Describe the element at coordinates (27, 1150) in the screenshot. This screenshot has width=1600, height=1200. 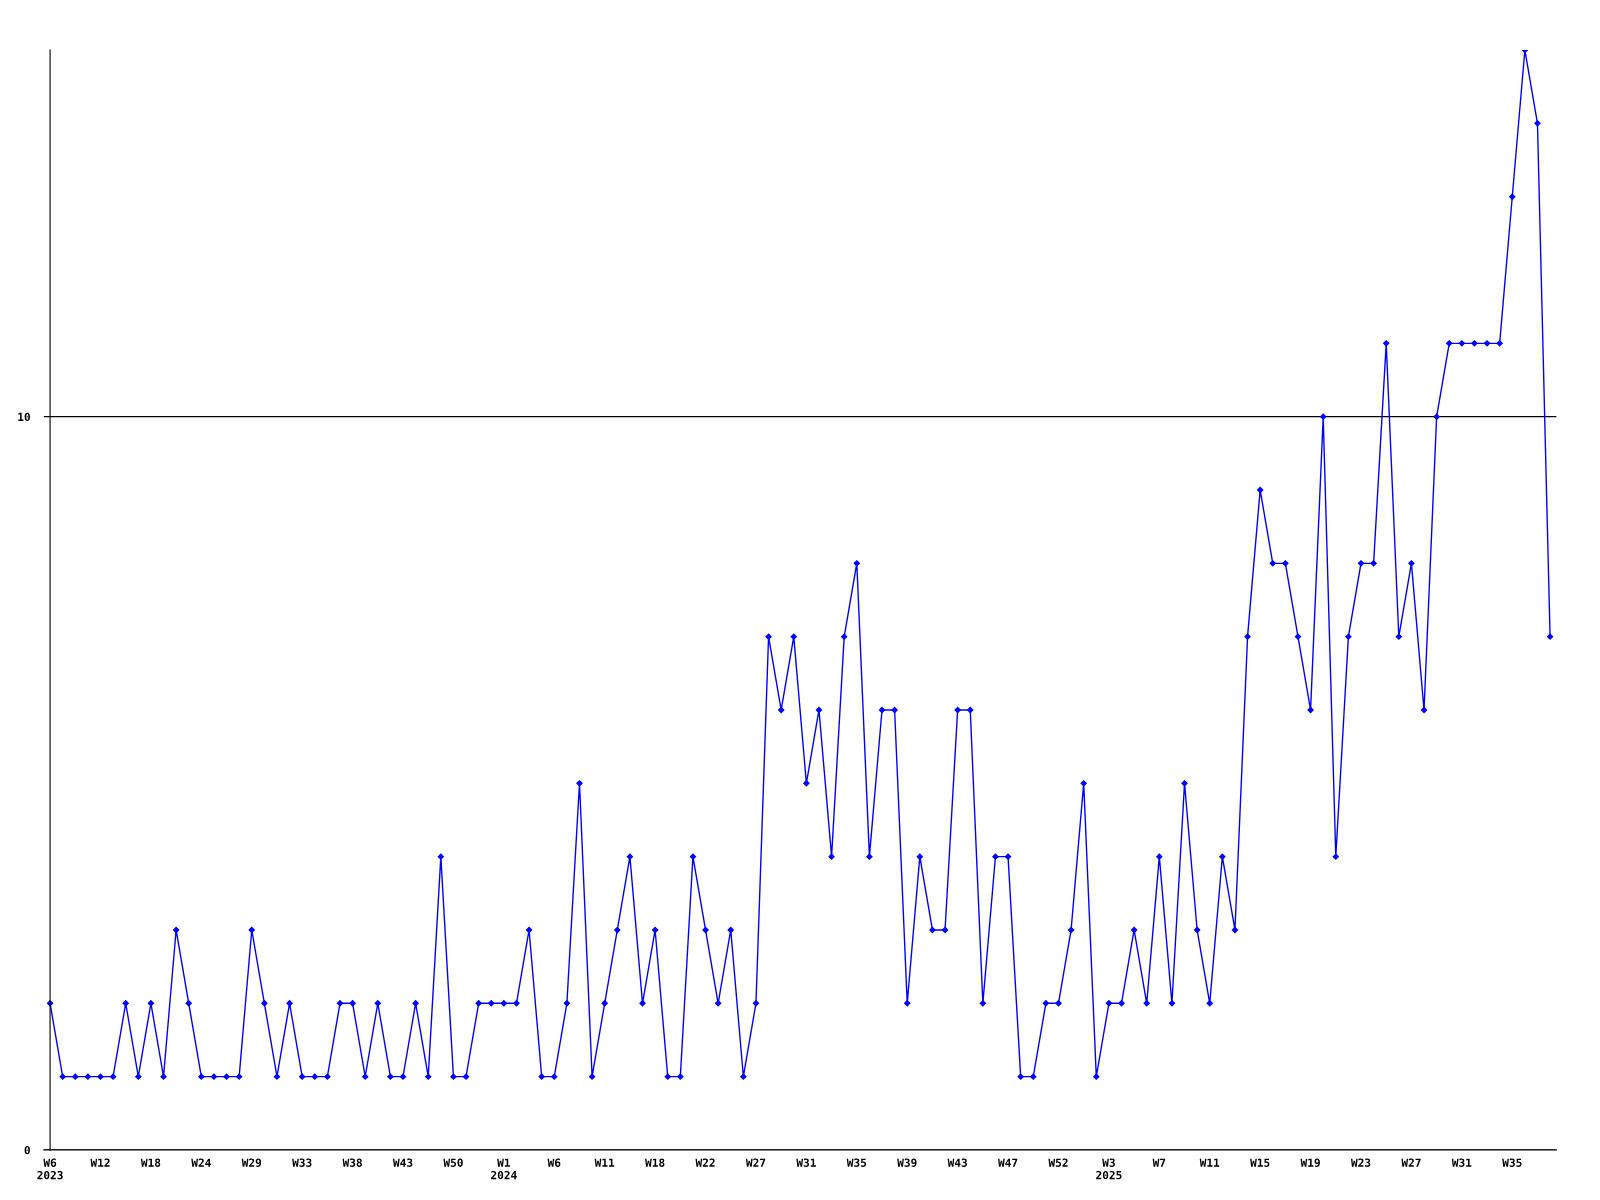
I see `y-tick-label: 0` at that location.